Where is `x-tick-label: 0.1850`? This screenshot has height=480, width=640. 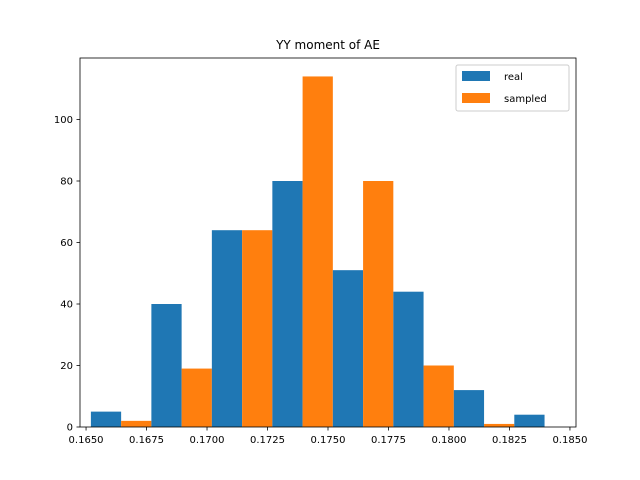 x-tick-label: 0.1850 is located at coordinates (569, 440).